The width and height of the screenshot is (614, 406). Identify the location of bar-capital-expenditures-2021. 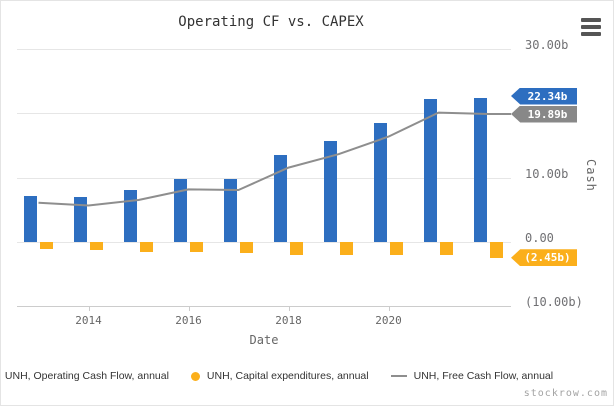
(496, 250).